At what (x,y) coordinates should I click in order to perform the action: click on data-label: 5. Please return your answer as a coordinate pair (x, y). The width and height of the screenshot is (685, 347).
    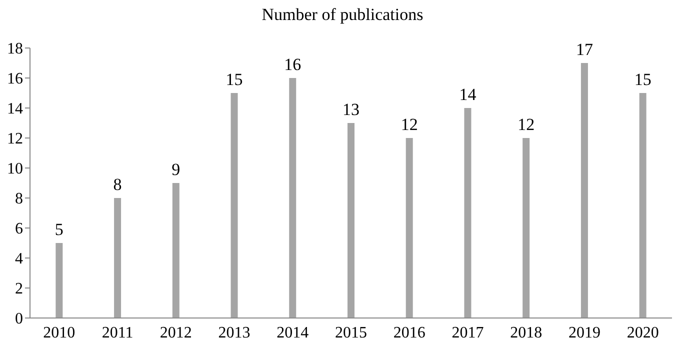
    Looking at the image, I should click on (59, 229).